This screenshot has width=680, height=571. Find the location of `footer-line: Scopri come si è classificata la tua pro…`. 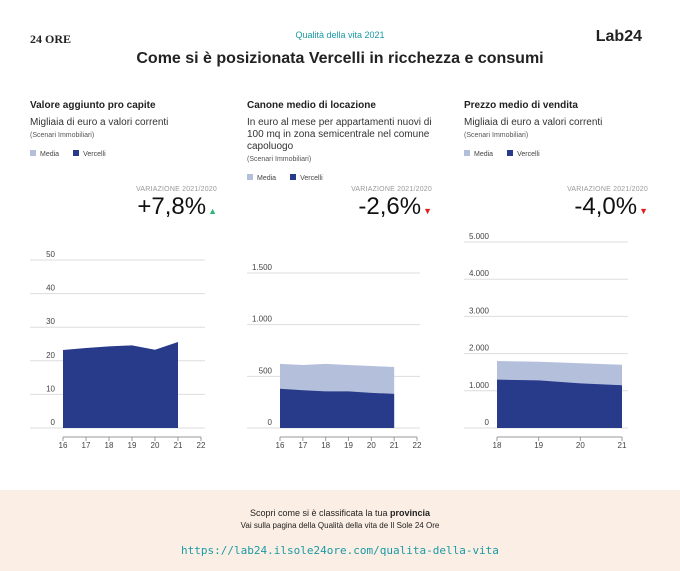

footer-line: Scopri come si è classificata la tua pro… is located at coordinates (340, 513).